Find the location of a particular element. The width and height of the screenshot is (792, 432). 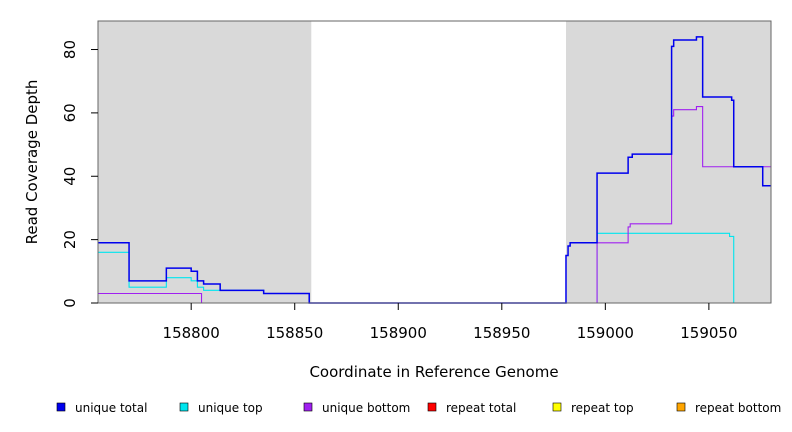

x-tick-label: 159050 is located at coordinates (708, 333).